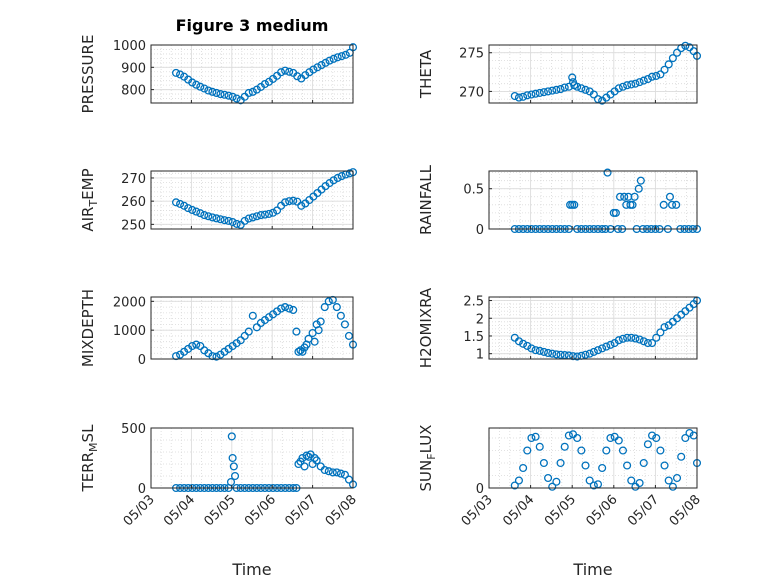 The height and width of the screenshot is (583, 778). What do you see at coordinates (559, 327) in the screenshot?
I see `subplot-6: 1 1.5 2 2.5 H2OMIXRA` at bounding box center [559, 327].